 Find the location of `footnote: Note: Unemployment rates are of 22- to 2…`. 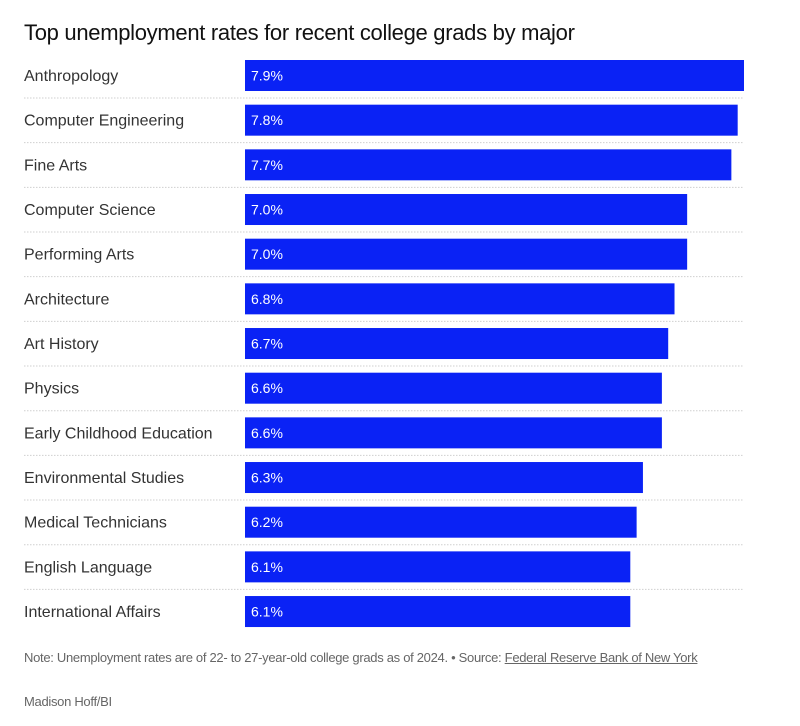

footnote: Note: Unemployment rates are of 22- to 2… is located at coordinates (394, 657).